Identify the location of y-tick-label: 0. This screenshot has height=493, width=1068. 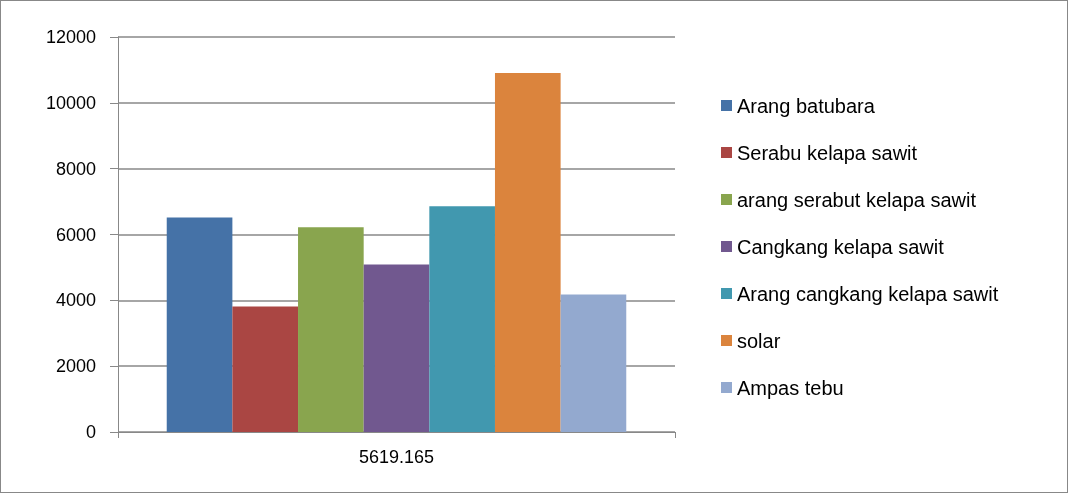
(90, 432).